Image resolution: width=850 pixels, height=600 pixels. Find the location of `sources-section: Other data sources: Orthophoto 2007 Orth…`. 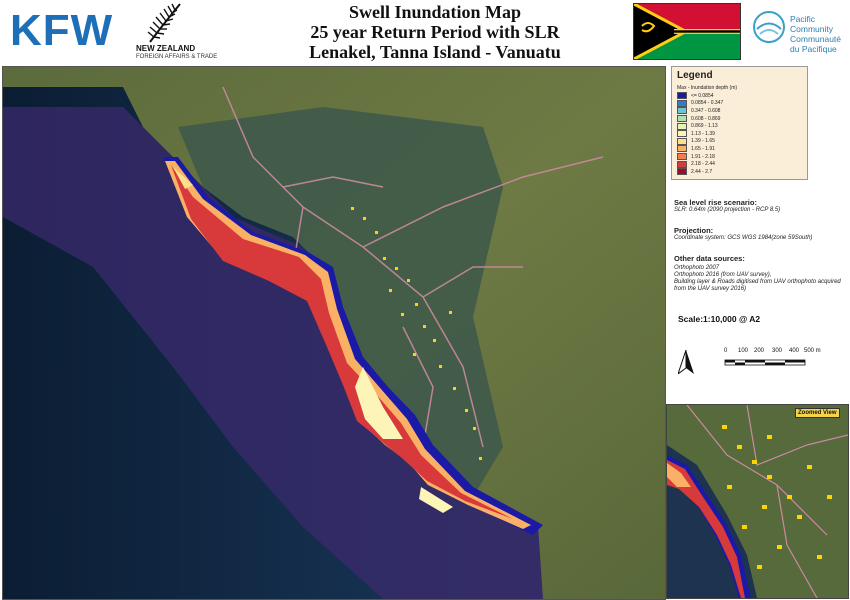

sources-section: Other data sources: Orthophoto 2007 Orth… is located at coordinates (760, 273).